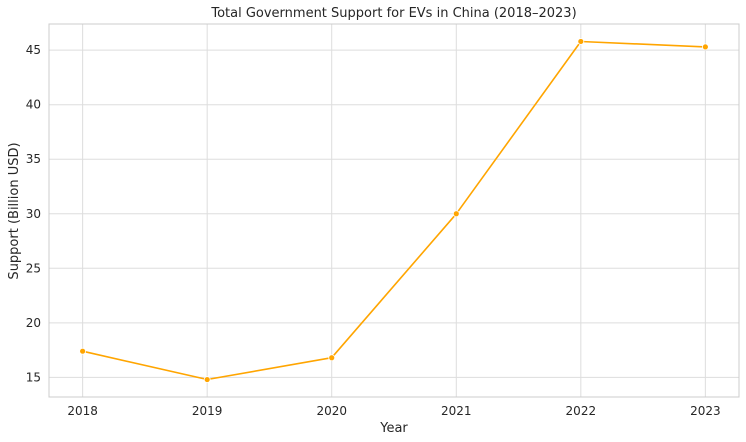 The image size is (746, 442). I want to click on y-axis-label: Support (Billion USD), so click(14, 210).